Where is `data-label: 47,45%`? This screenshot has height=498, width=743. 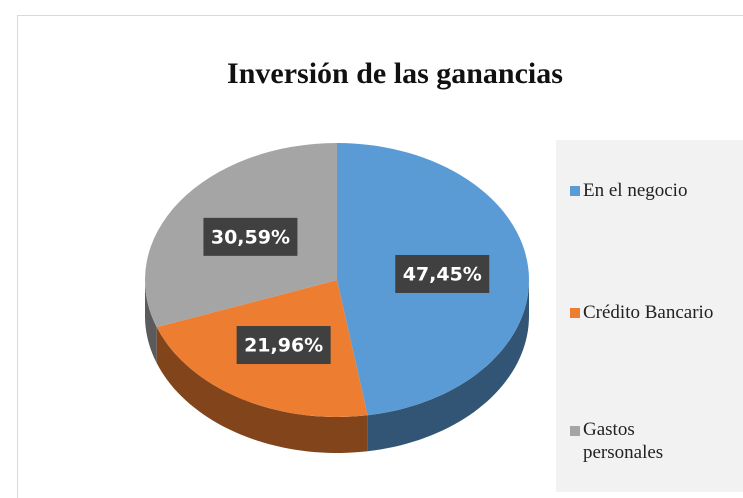
data-label: 47,45% is located at coordinates (442, 274).